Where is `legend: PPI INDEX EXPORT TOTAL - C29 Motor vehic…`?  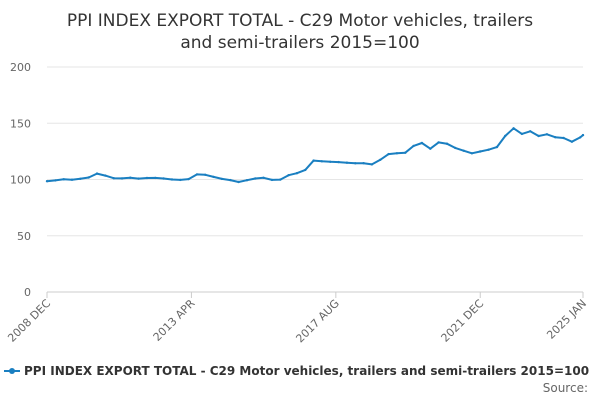
legend: PPI INDEX EXPORT TOTAL - C29 Motor vehic… is located at coordinates (296, 371).